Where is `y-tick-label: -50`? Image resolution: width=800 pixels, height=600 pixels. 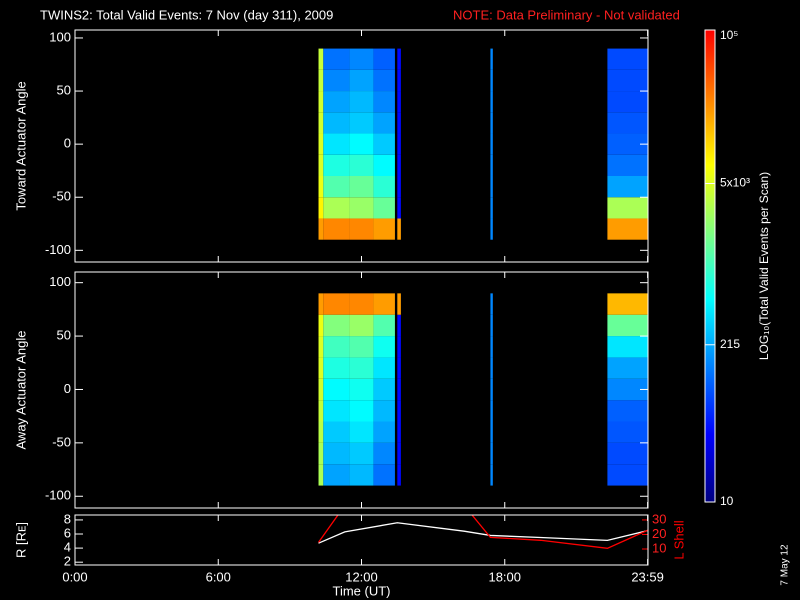 y-tick-label: -50 is located at coordinates (61, 441).